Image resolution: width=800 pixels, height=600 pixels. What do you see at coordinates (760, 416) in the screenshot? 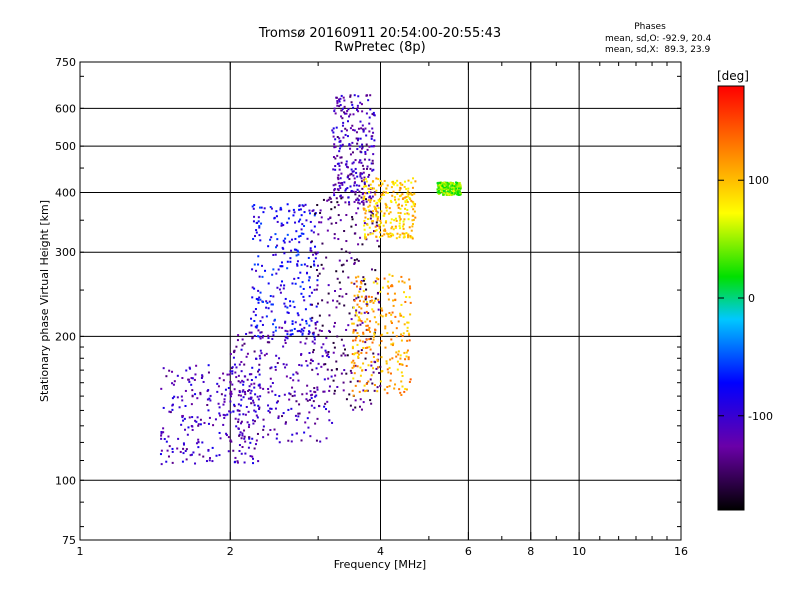
I see `colorbar-tick-label: -100` at bounding box center [760, 416].